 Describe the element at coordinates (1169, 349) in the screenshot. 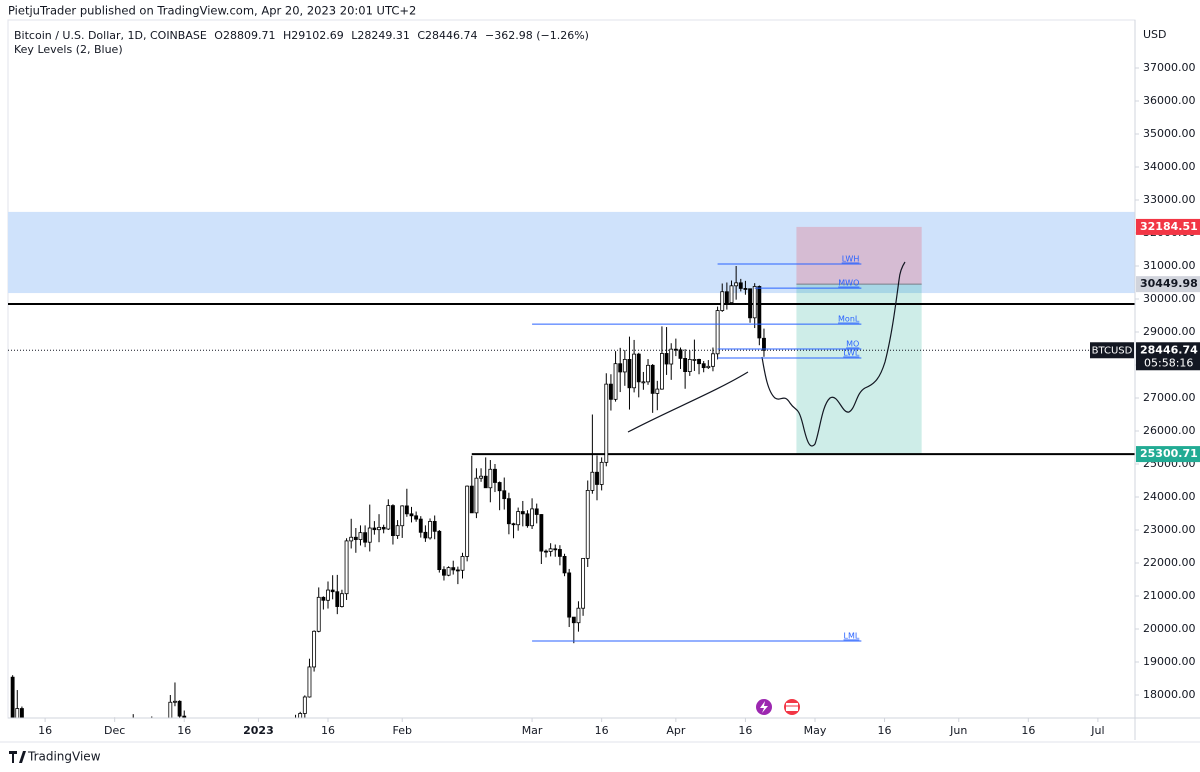

I see `last-price-tag: 28446.74` at that location.